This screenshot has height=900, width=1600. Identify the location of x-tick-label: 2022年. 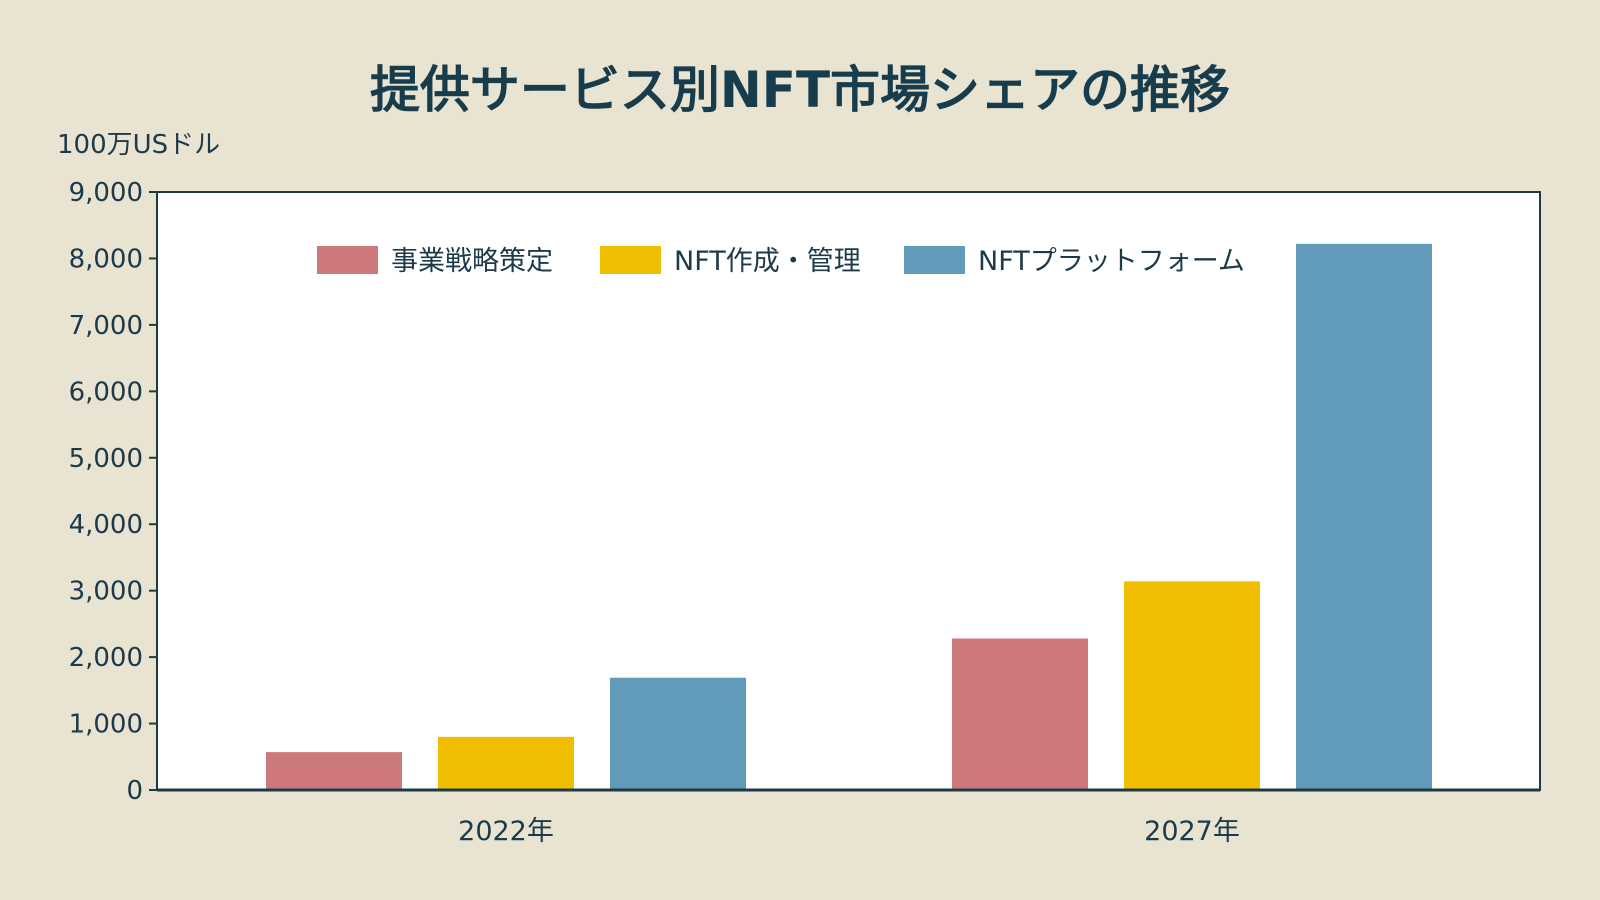
(506, 831).